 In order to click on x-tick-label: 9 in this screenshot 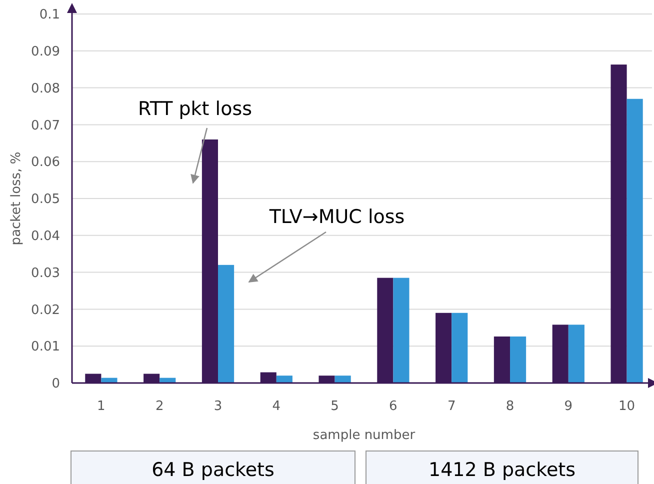, I will do `click(568, 406)`.